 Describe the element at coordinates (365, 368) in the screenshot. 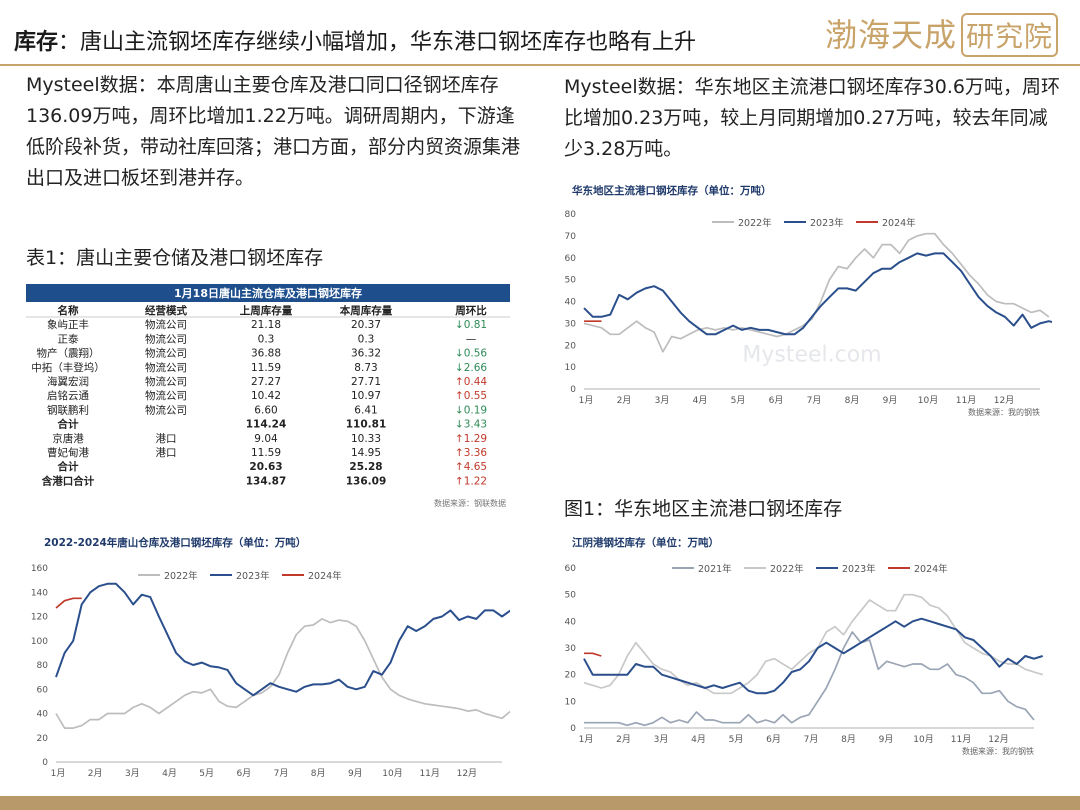

I see `table-cell-this: 8.73` at that location.